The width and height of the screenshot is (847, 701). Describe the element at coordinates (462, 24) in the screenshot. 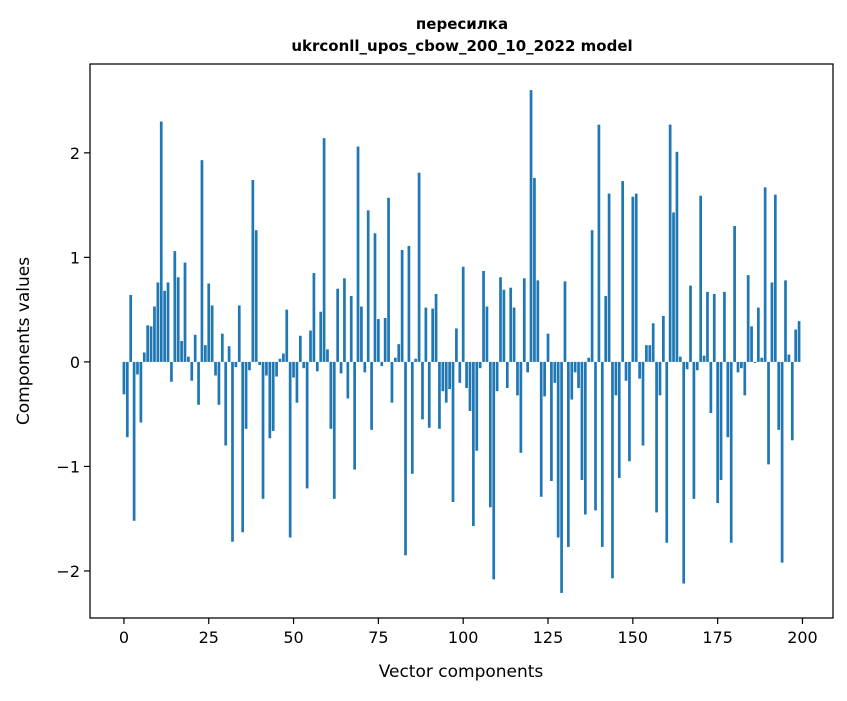

I see `chart-title-line1: пересилка` at that location.